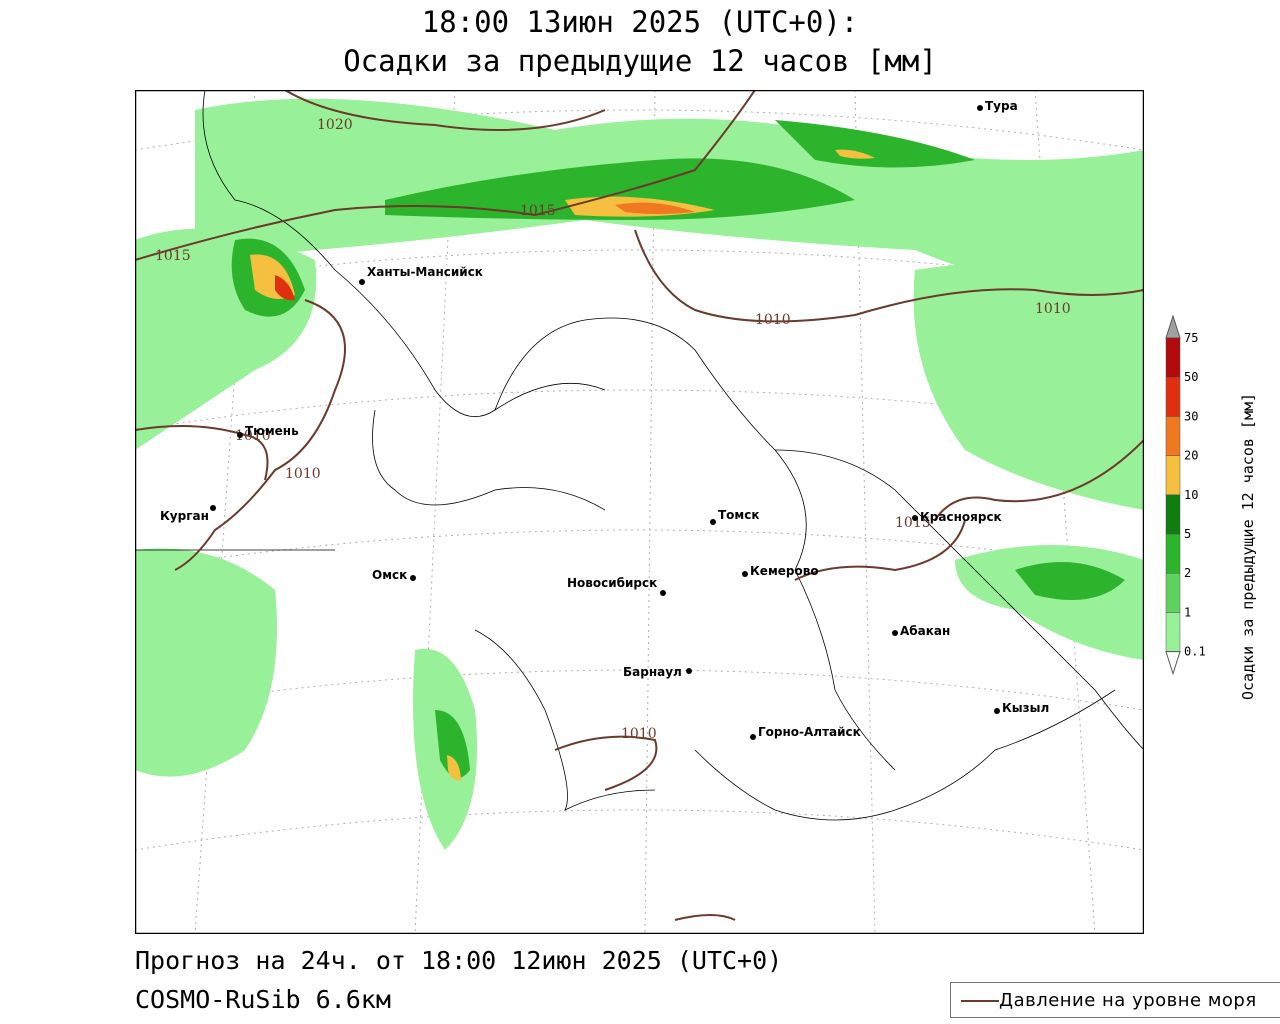  I want to click on city-label: Тюмень, so click(272, 431).